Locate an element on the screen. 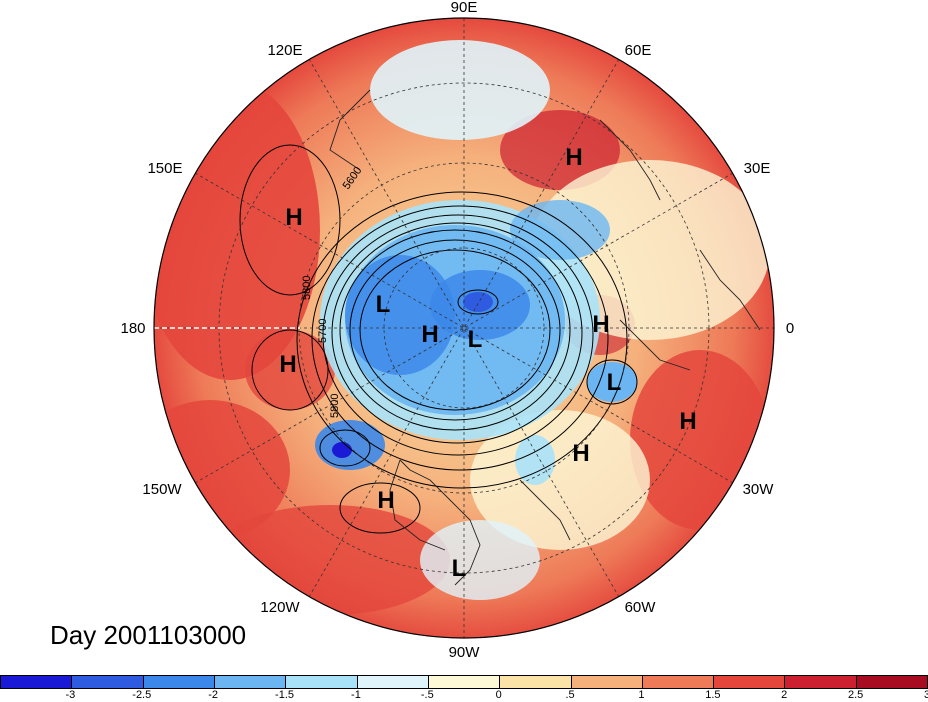 This screenshot has width=928, height=702. colorbar-tick-label: 2 is located at coordinates (784, 695).